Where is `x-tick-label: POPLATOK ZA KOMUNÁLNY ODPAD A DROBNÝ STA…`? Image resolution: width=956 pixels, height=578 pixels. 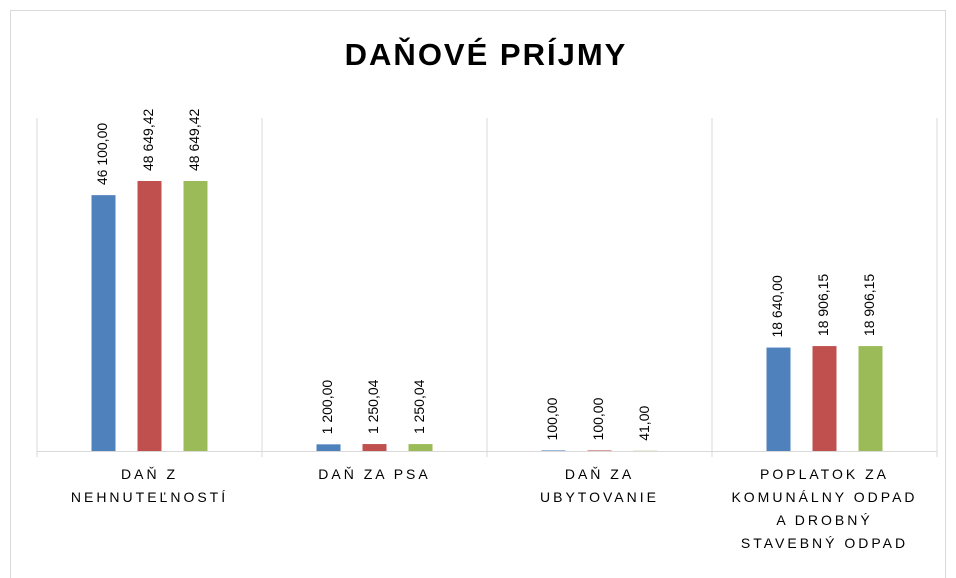 x-tick-label: POPLATOK ZA KOMUNÁLNY ODPAD A DROBNÝ STA… is located at coordinates (824, 508).